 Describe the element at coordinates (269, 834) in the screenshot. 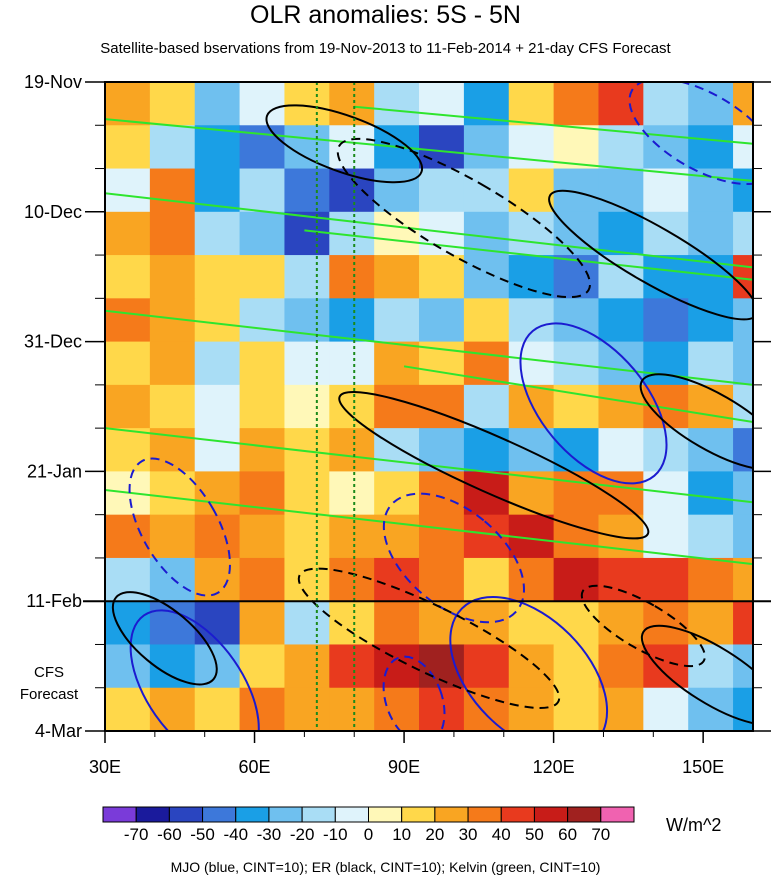

I see `colorbar-tick-label: -30` at that location.